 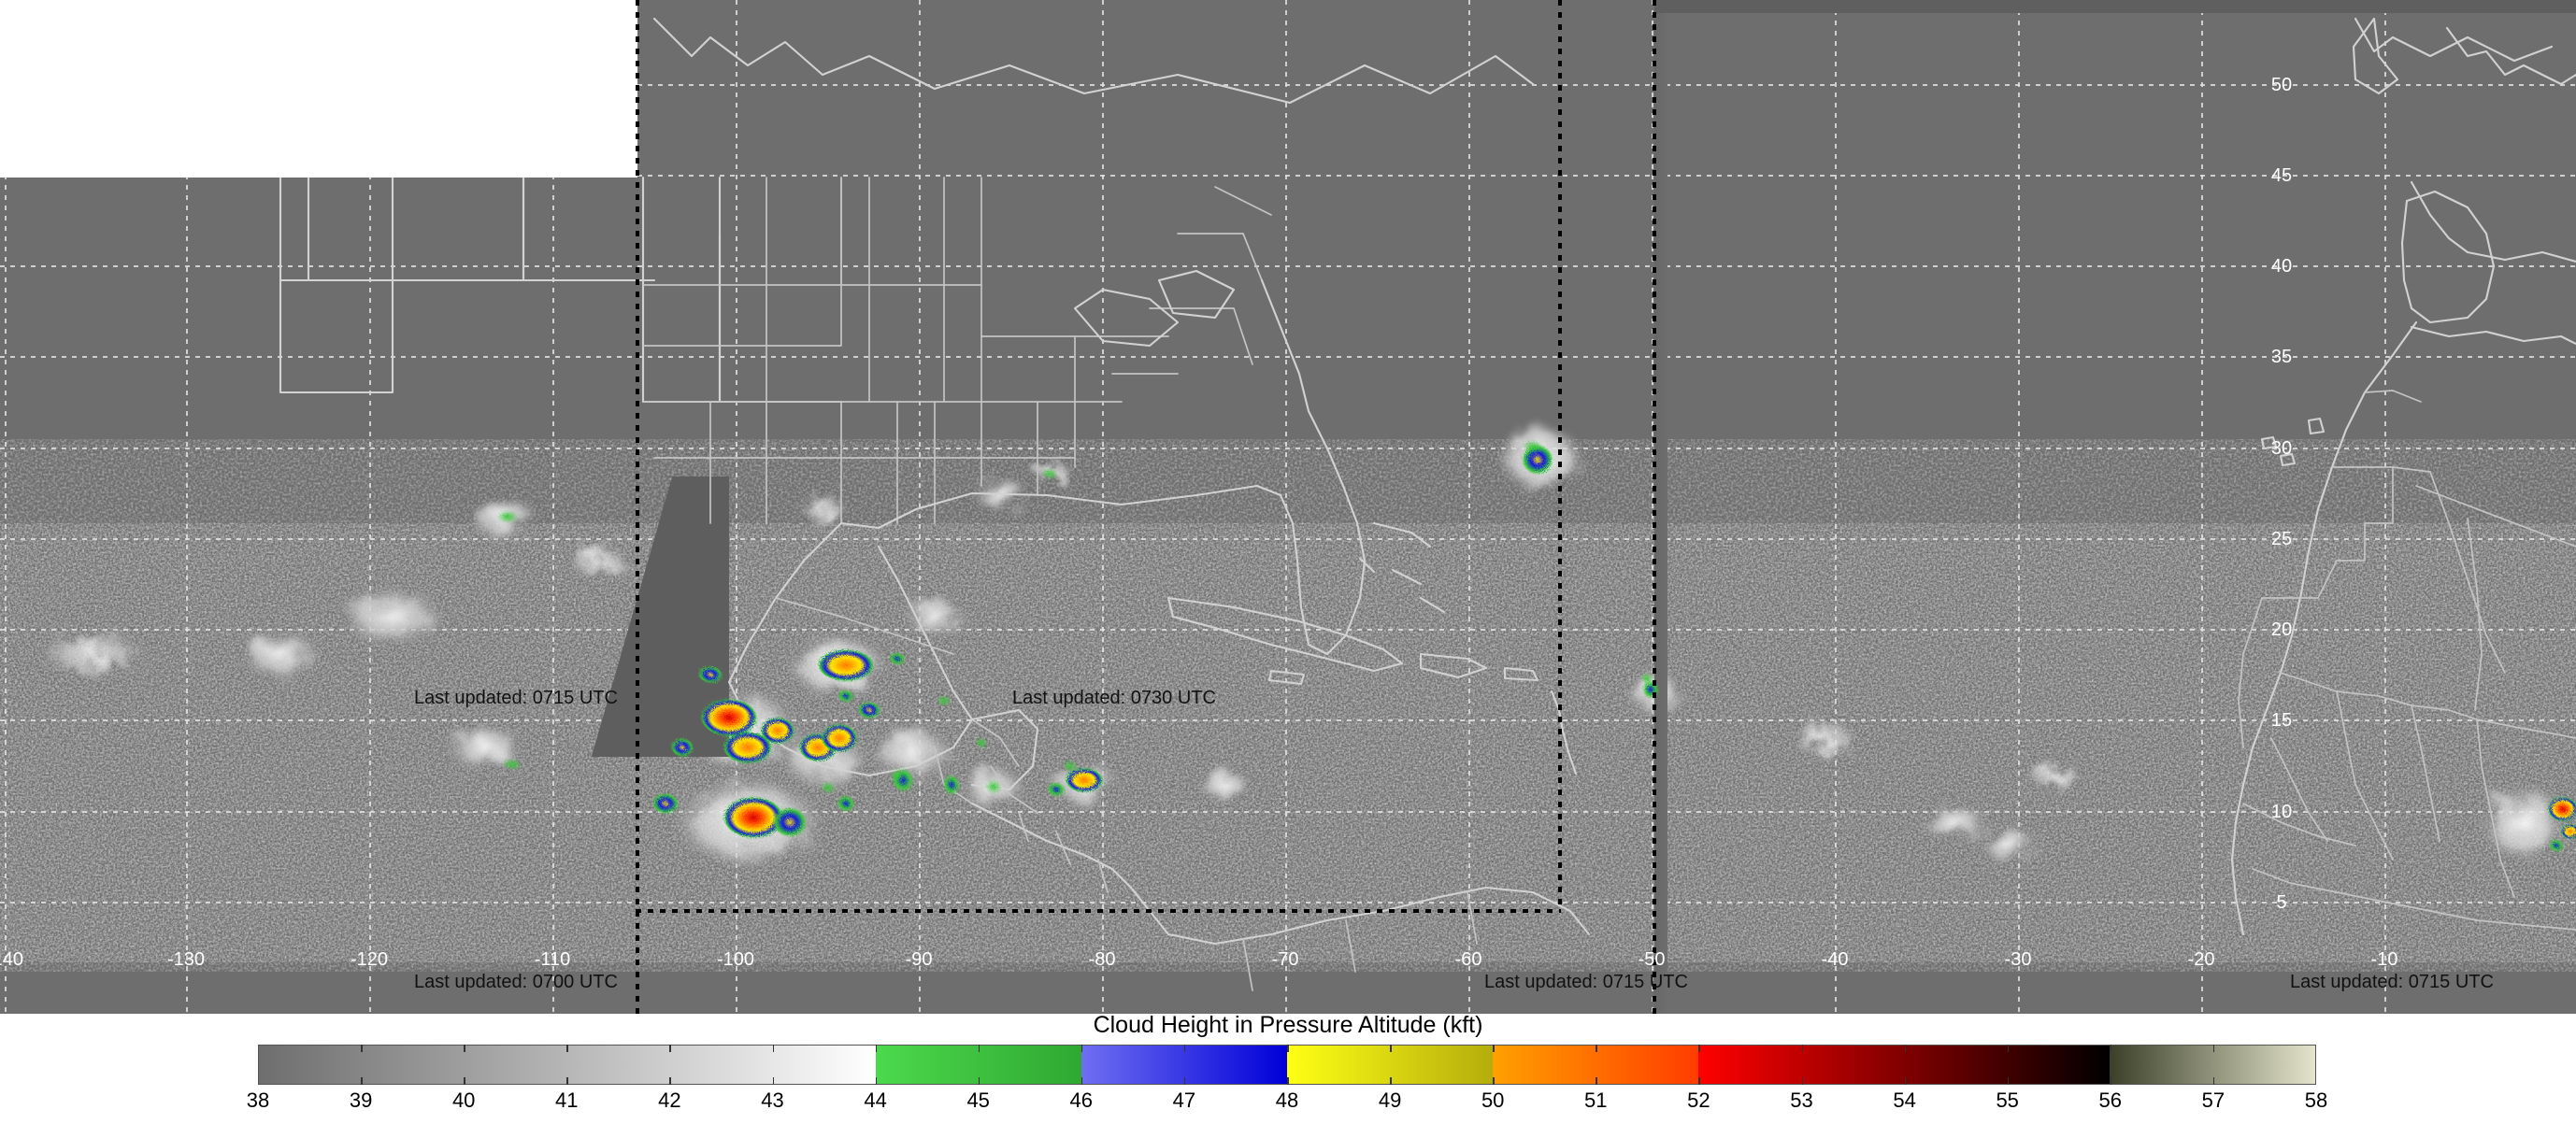 I want to click on sector-divider-south, so click(x=1098, y=911).